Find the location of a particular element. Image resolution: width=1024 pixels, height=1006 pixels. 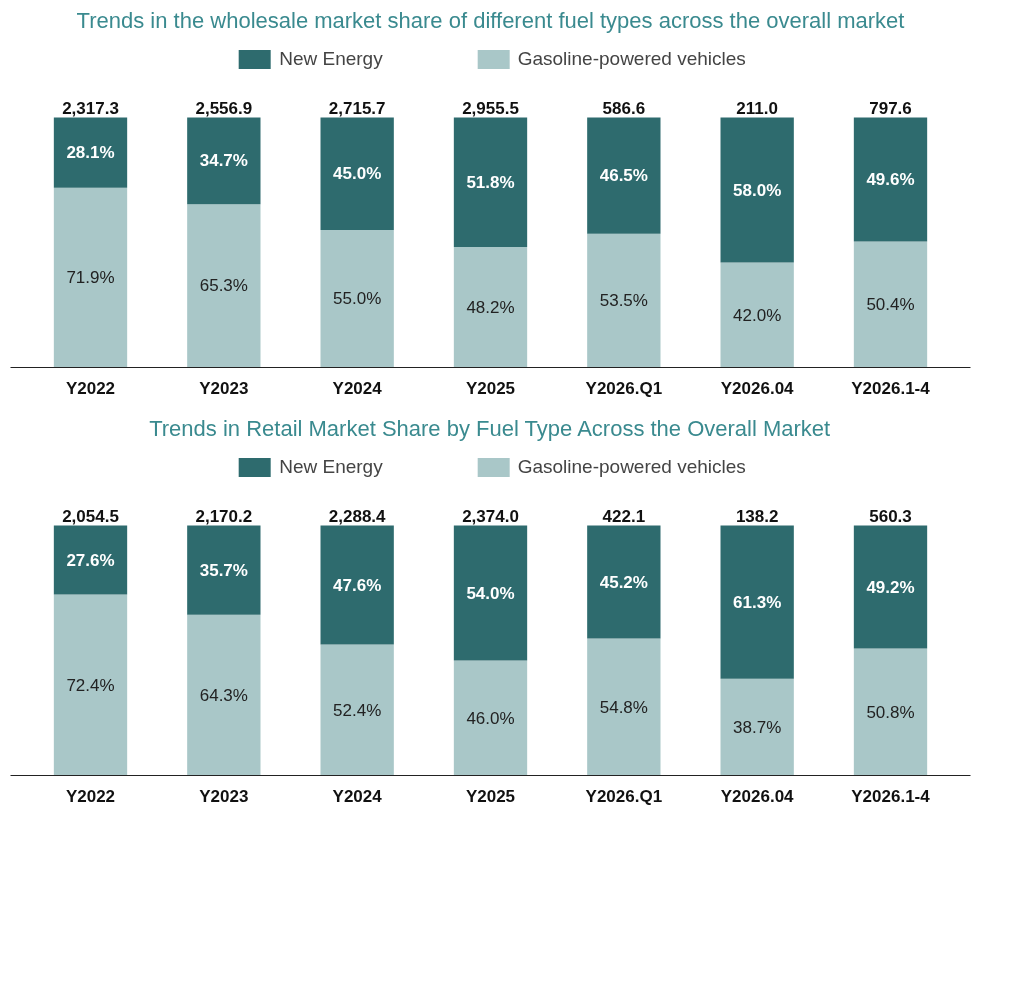

annotation: 2,955.5 is located at coordinates (490, 108).